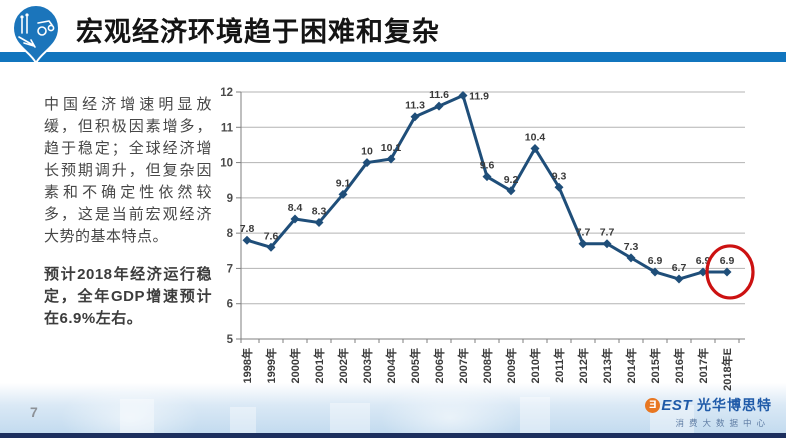 The width and height of the screenshot is (786, 438). What do you see at coordinates (295, 365) in the screenshot?
I see `x-axis-label: 2000年` at bounding box center [295, 365].